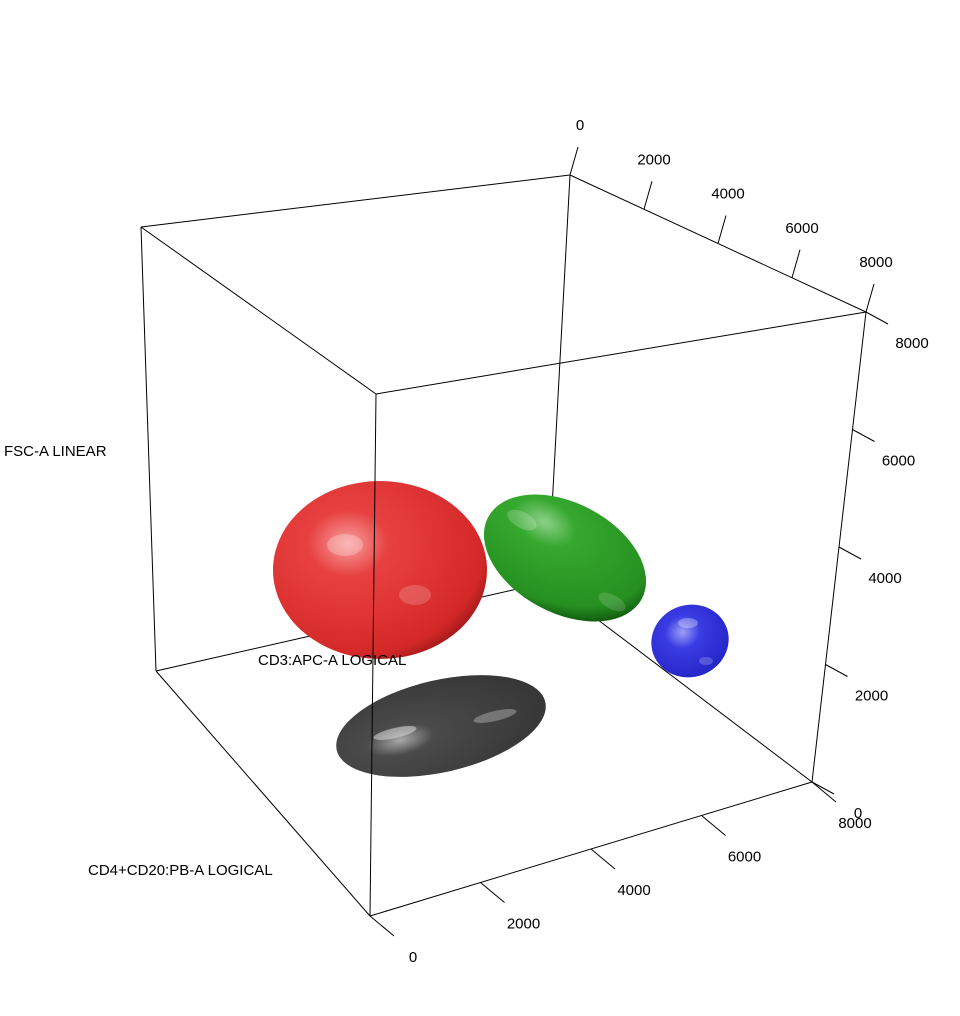 The image size is (960, 1016). I want to click on axis-y-ticks: 0 2000 4000 6000 8000, so click(620, 873).